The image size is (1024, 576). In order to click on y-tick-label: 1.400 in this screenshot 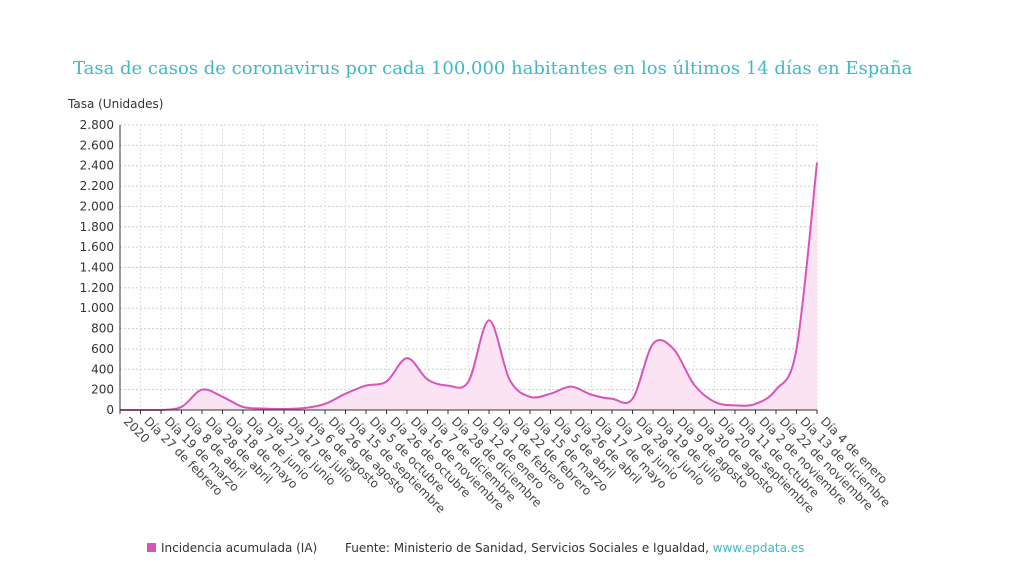, I will do `click(97, 268)`.